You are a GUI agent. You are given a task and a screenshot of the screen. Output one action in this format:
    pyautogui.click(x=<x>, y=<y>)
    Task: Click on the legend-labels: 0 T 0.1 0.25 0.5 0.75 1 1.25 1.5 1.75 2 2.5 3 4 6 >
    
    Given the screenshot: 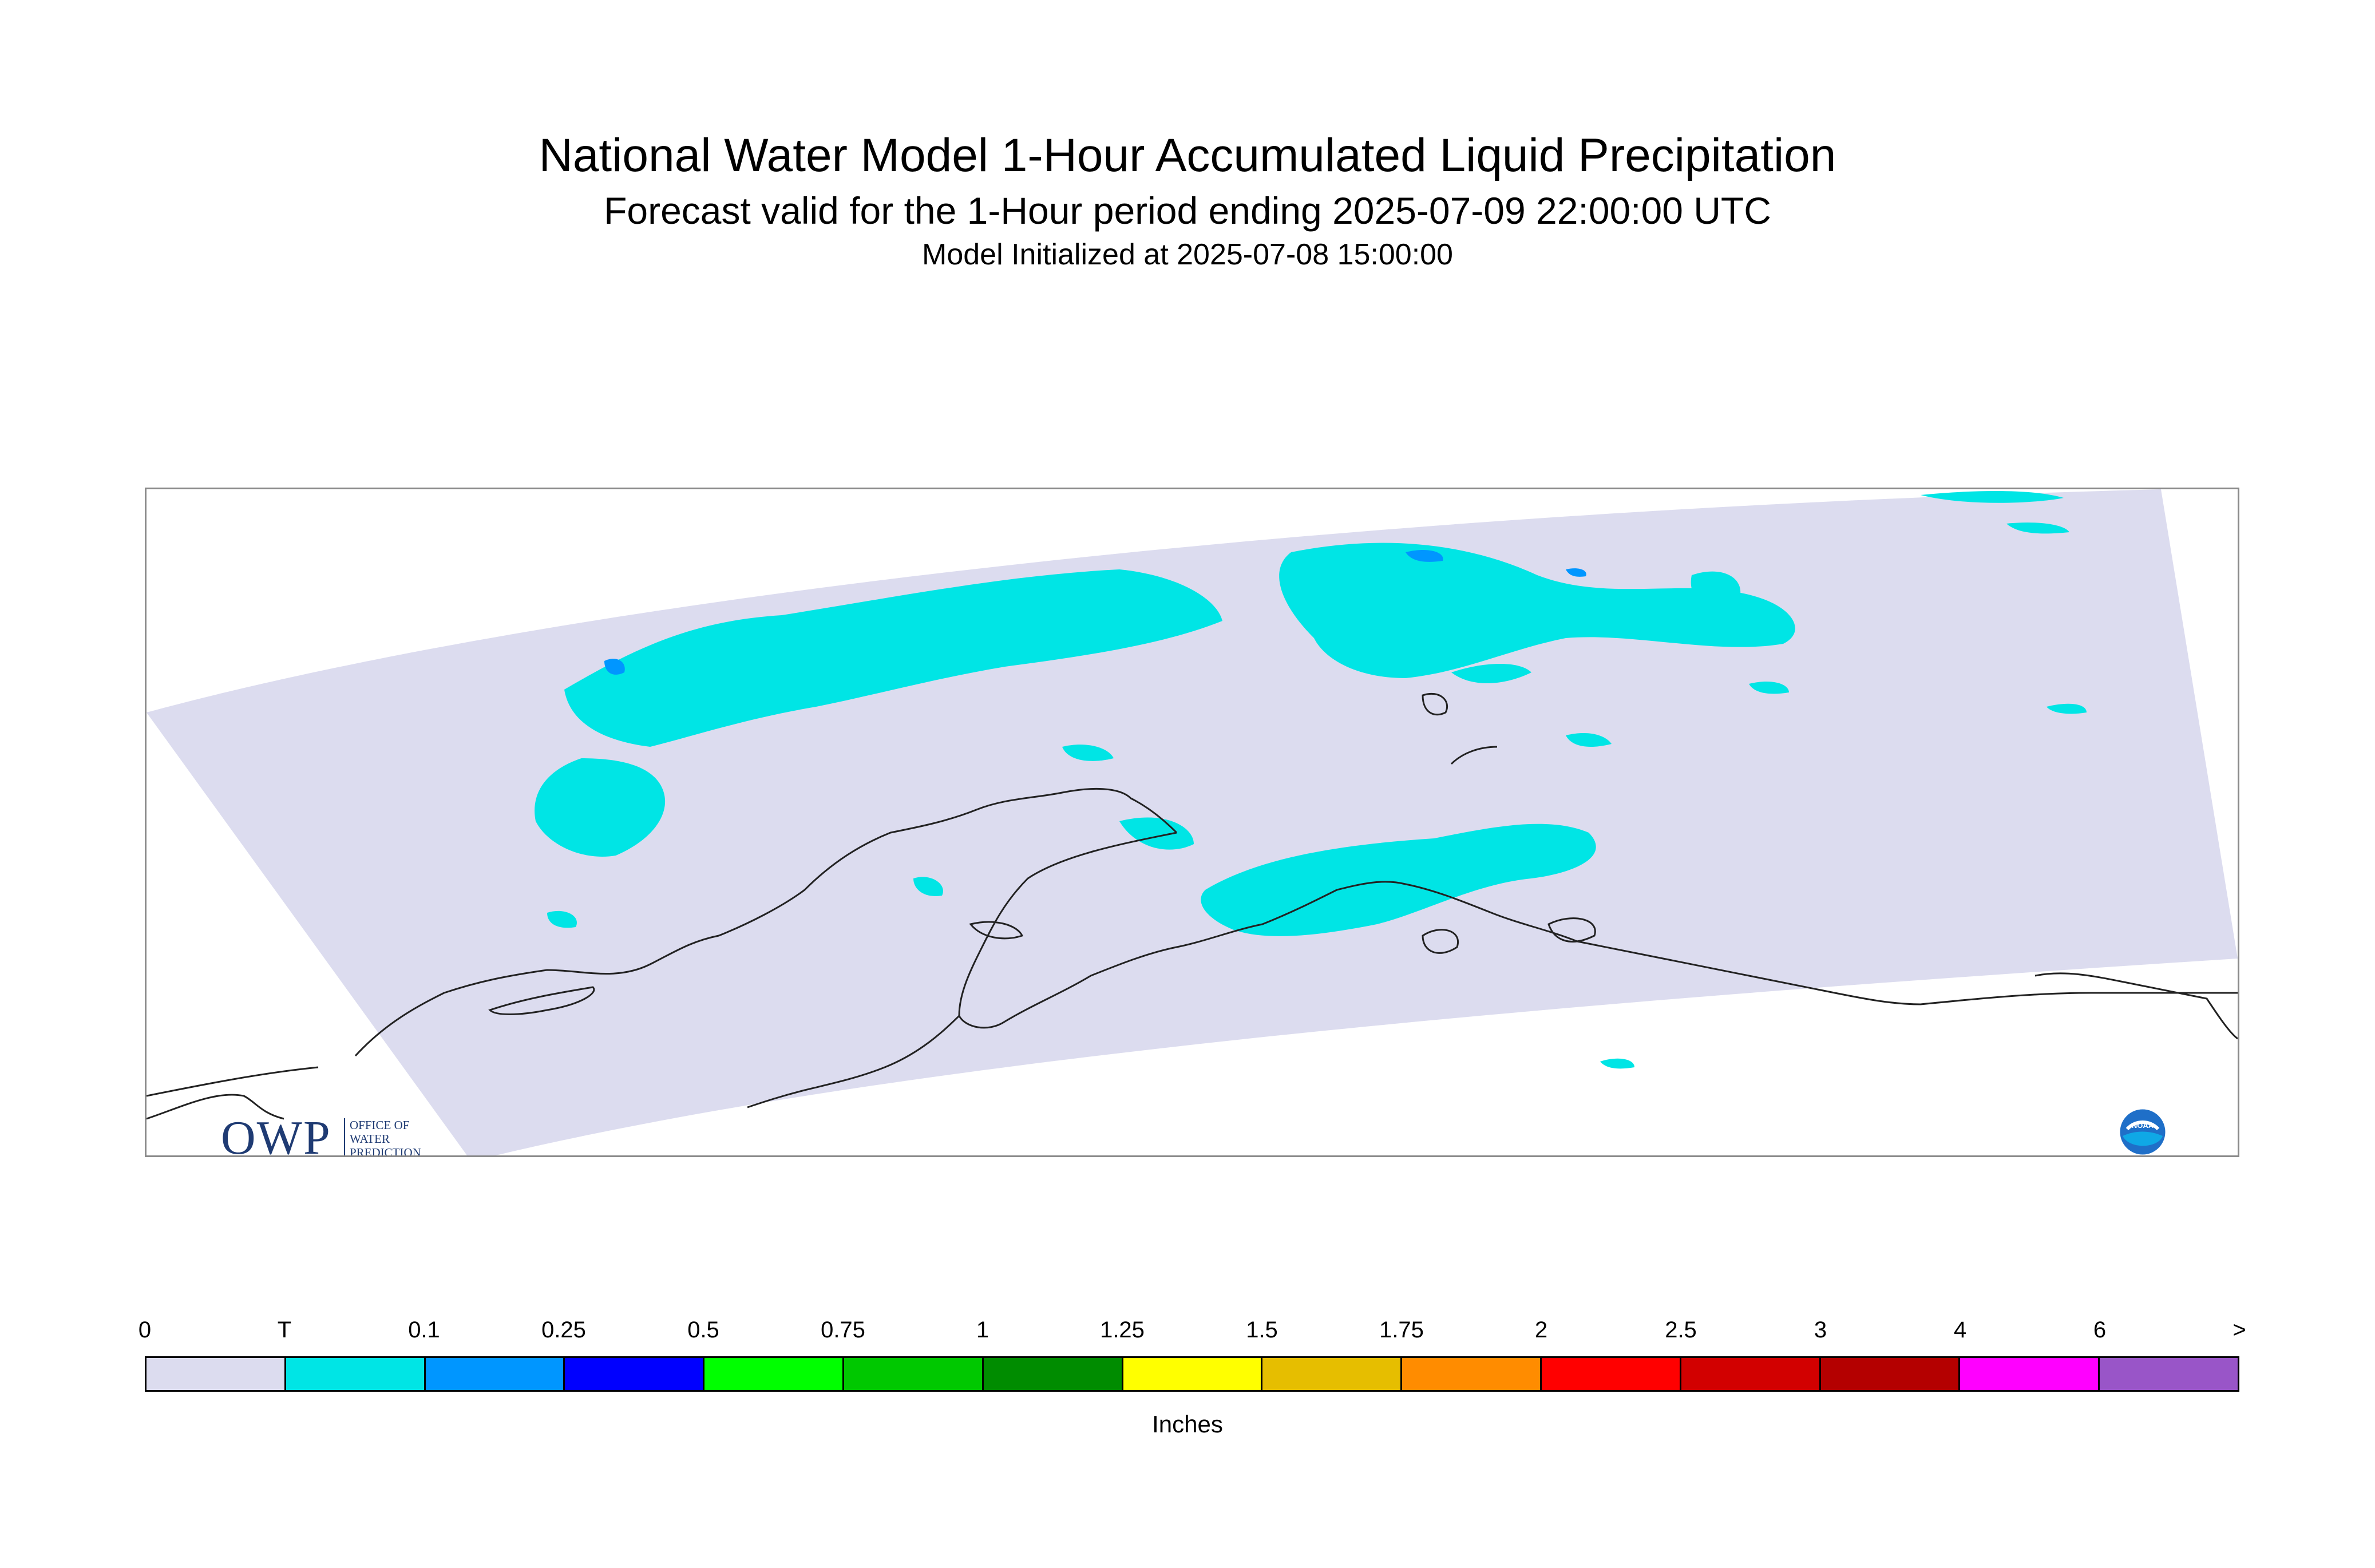 What is the action you would take?
    pyautogui.click(x=1192, y=1331)
    